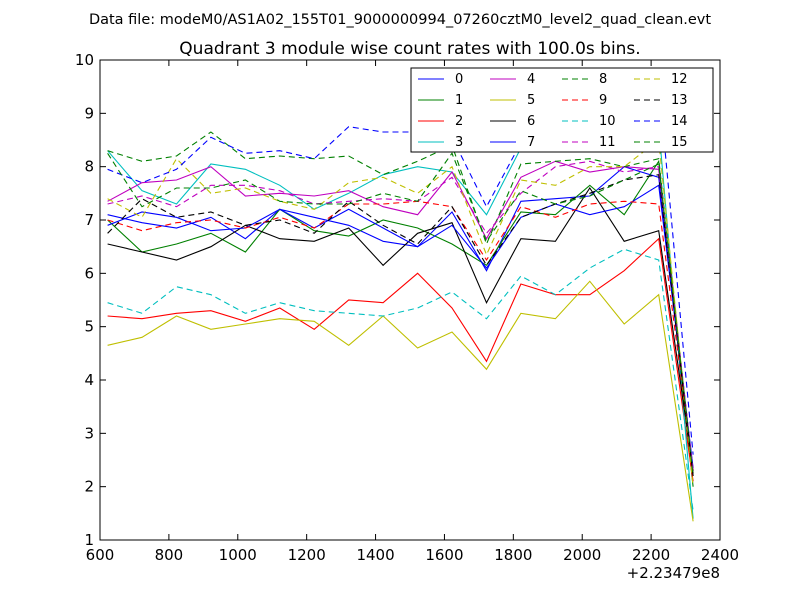 The height and width of the screenshot is (600, 800). Describe the element at coordinates (513, 555) in the screenshot. I see `x-tick-label: 1800` at that location.